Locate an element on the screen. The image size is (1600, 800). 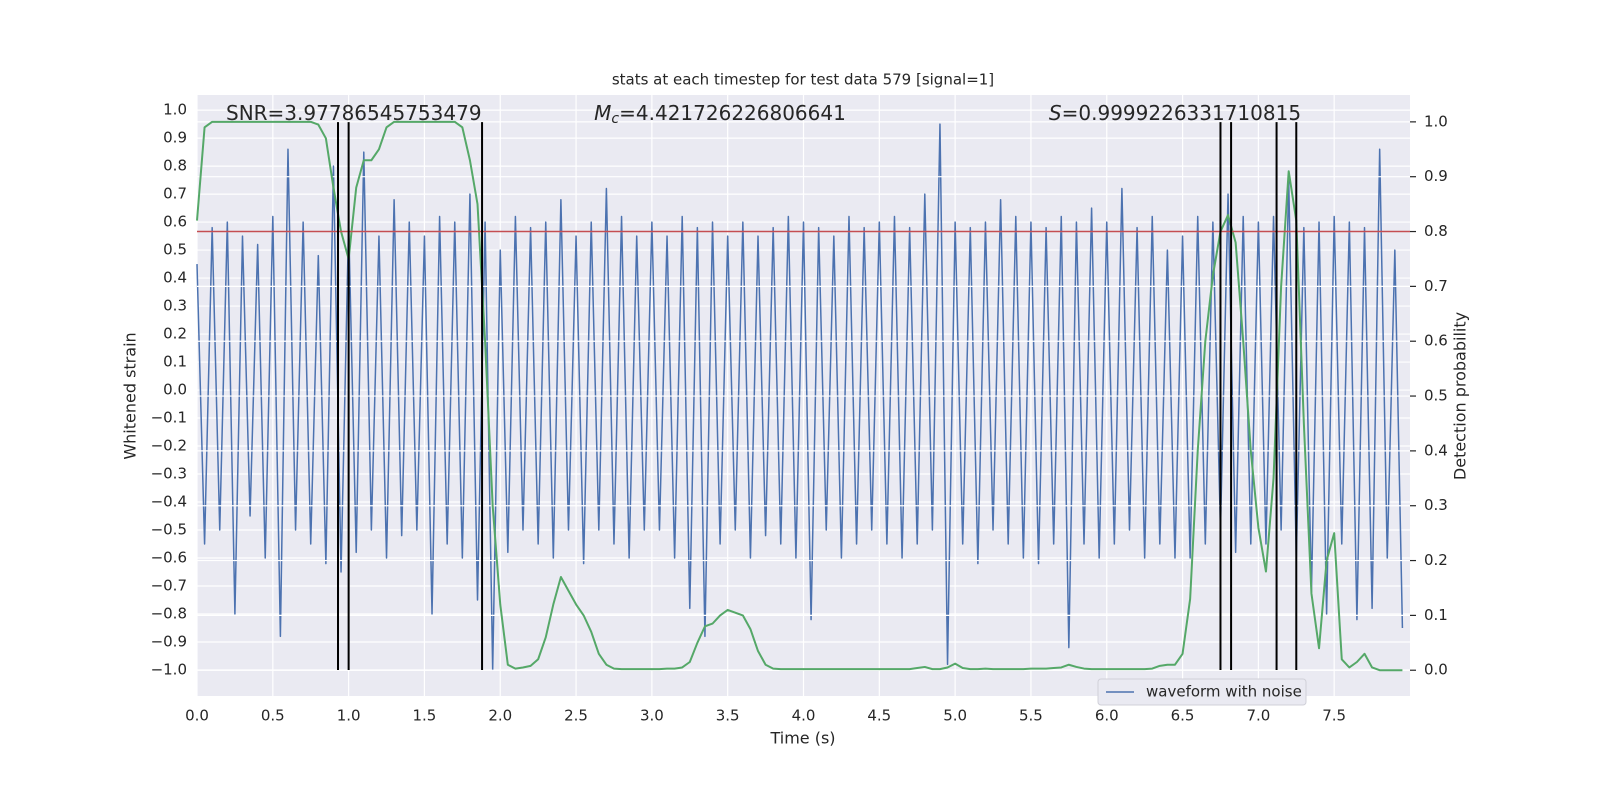
annotation-text: =0.9999226331710815 is located at coordinates (1181, 113).